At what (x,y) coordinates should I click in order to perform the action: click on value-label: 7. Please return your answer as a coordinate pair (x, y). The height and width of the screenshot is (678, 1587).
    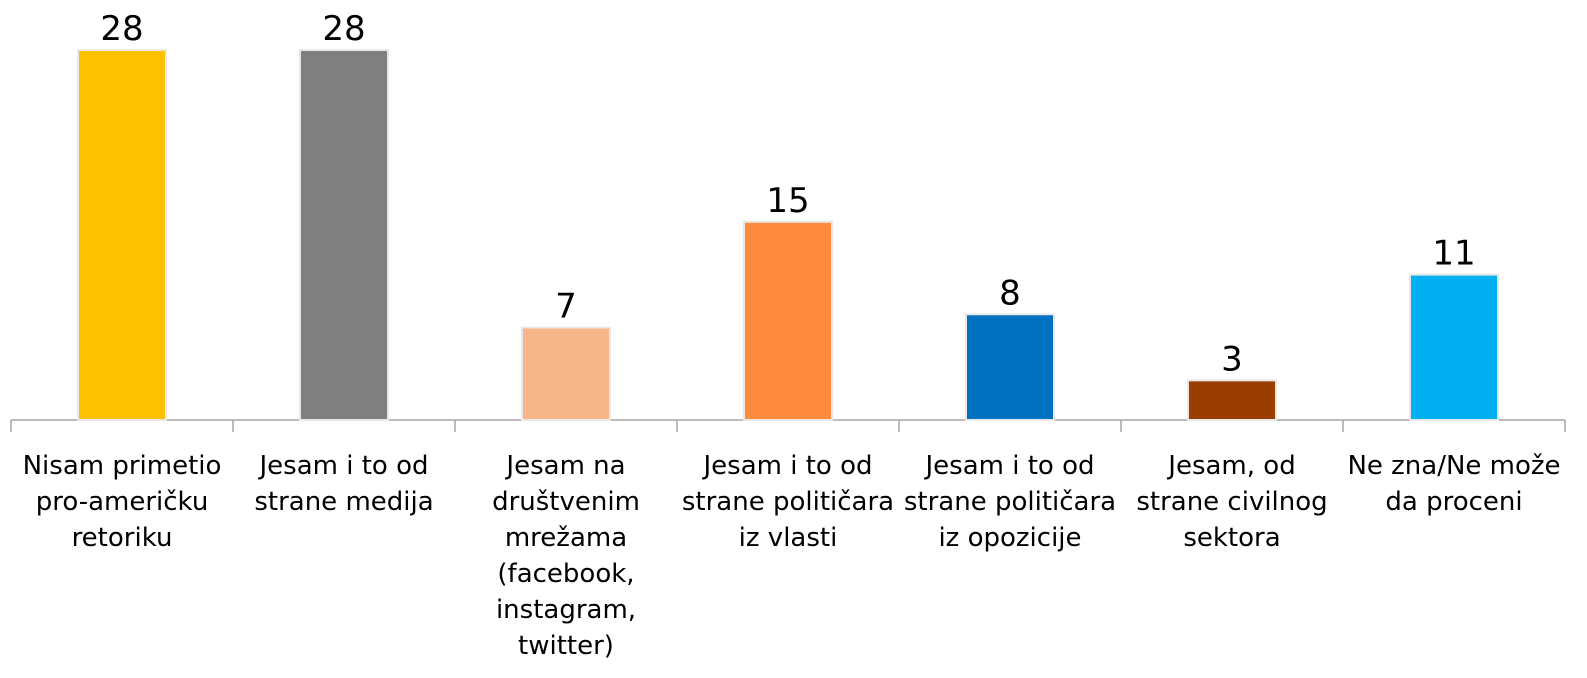
    Looking at the image, I should click on (566, 307).